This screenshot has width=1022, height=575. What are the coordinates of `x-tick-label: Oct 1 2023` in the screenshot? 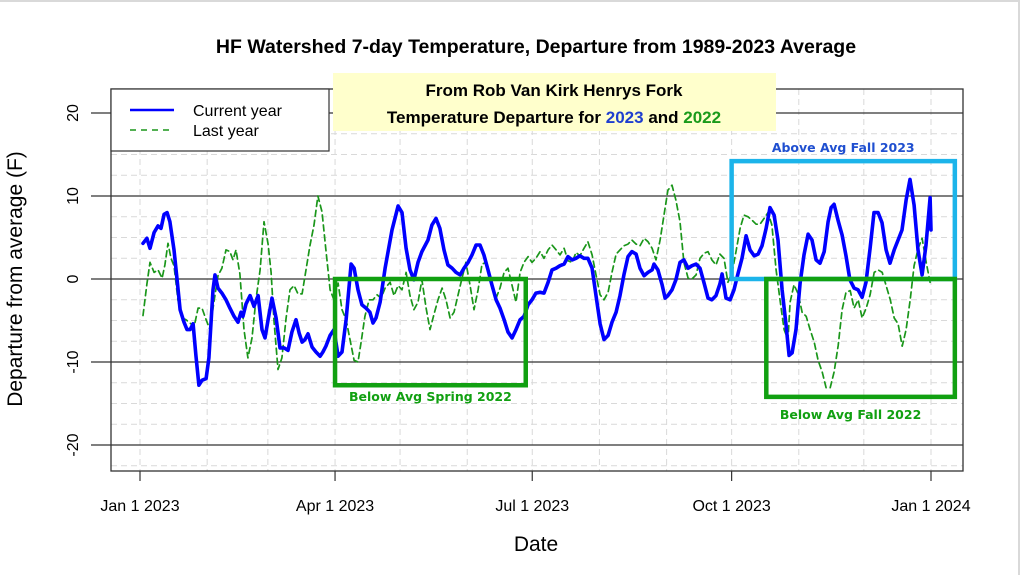 It's located at (731, 506).